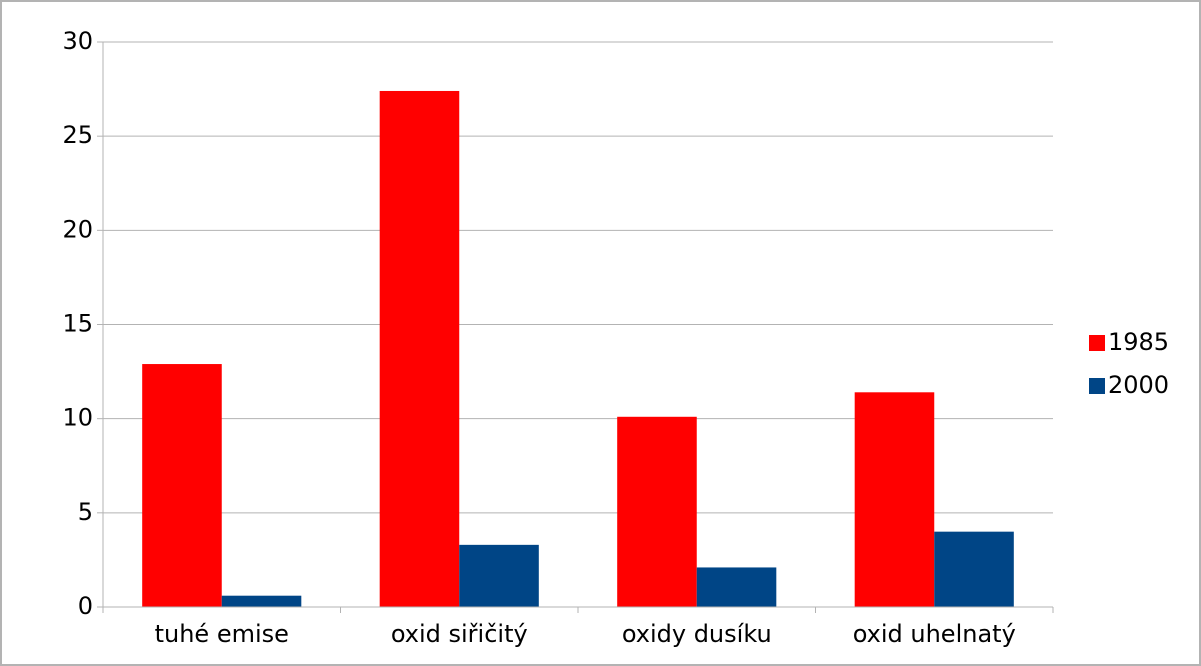 This screenshot has width=1201, height=666. What do you see at coordinates (77, 418) in the screenshot?
I see `y-tick-label: 10` at bounding box center [77, 418].